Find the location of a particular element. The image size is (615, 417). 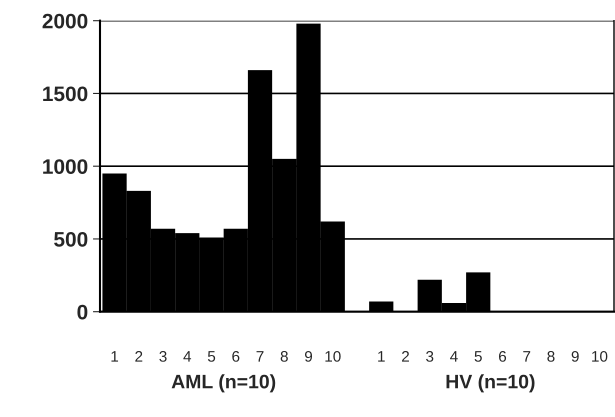

text: HV (n=10) is located at coordinates (490, 383).